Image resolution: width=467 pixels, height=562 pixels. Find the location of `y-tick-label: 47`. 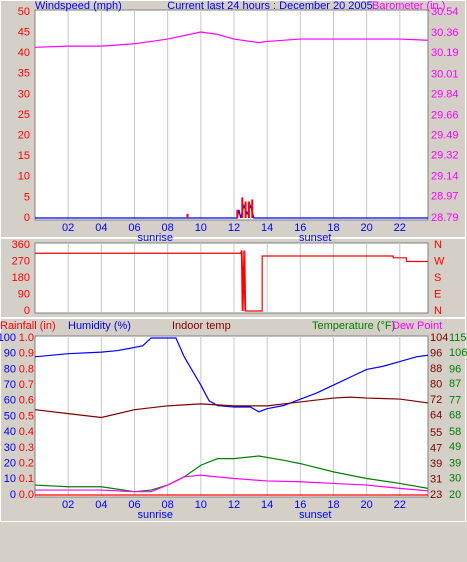

y-tick-label: 47 is located at coordinates (436, 448).